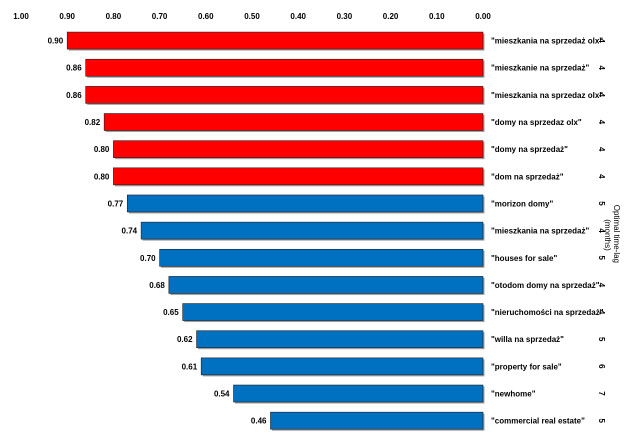 The height and width of the screenshot is (434, 635). What do you see at coordinates (547, 312) in the screenshot?
I see `category-label: "nieruchomości na sprzedaż"` at bounding box center [547, 312].